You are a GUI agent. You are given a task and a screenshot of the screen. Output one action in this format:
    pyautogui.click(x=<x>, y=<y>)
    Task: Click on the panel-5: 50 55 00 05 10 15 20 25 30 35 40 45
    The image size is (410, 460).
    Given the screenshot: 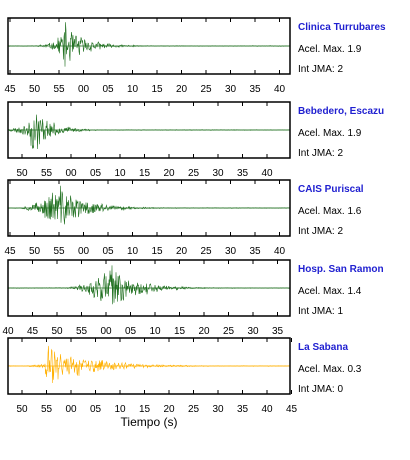 What is the action you would take?
    pyautogui.click(x=152, y=376)
    